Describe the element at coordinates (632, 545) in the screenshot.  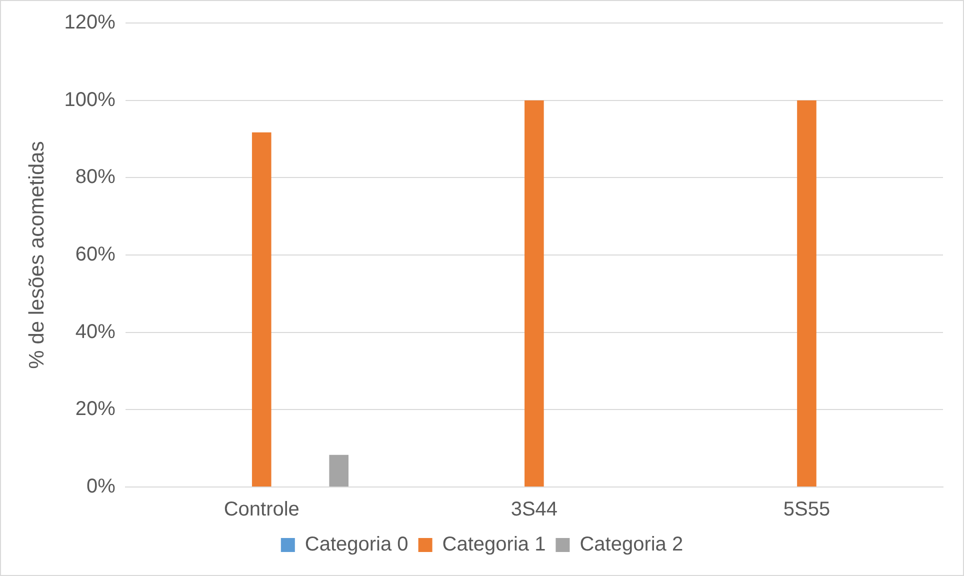
I see `legend-label: Categoria 2` at that location.